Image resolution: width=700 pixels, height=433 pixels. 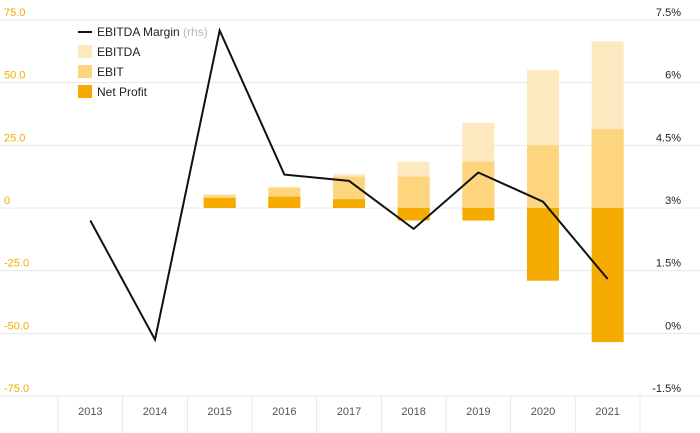 What do you see at coordinates (668, 138) in the screenshot?
I see `y-right-tick-label: 4.5%` at bounding box center [668, 138].